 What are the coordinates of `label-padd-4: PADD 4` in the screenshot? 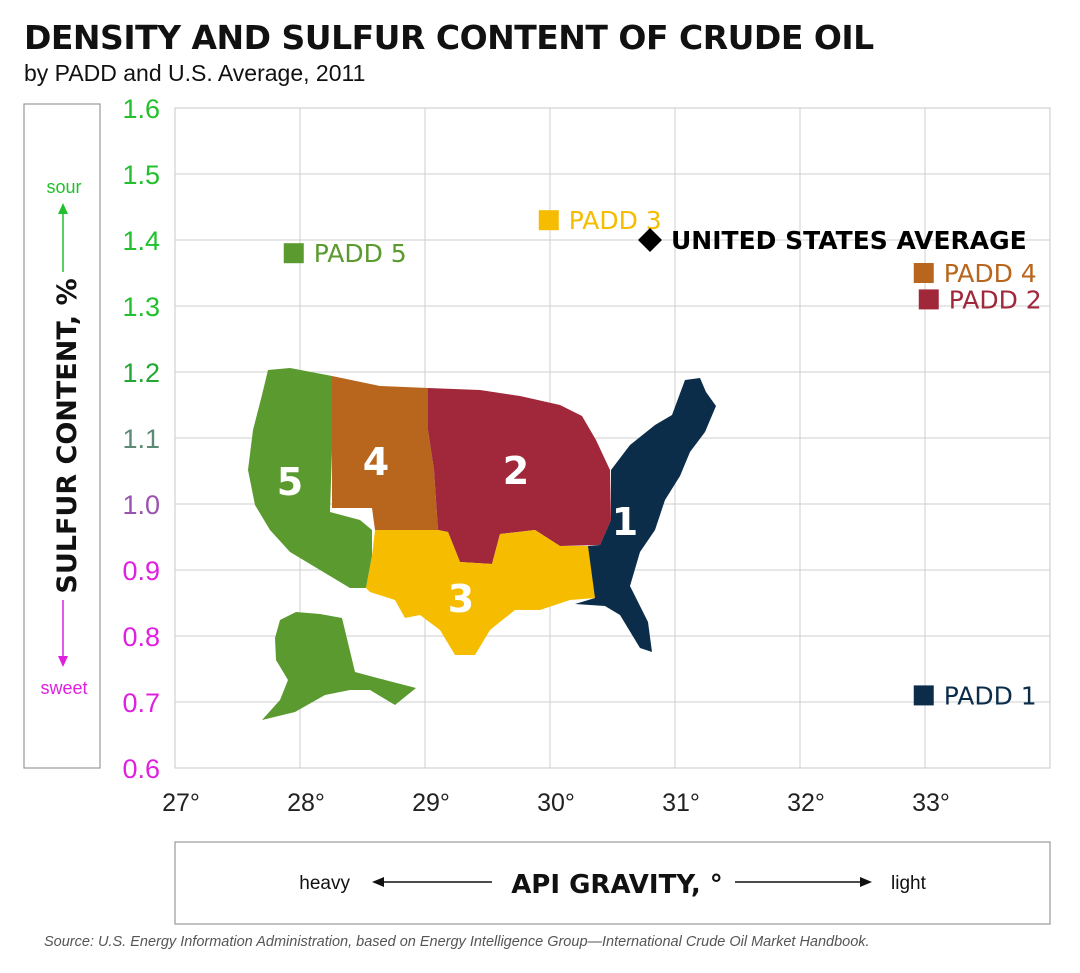 It's located at (990, 273).